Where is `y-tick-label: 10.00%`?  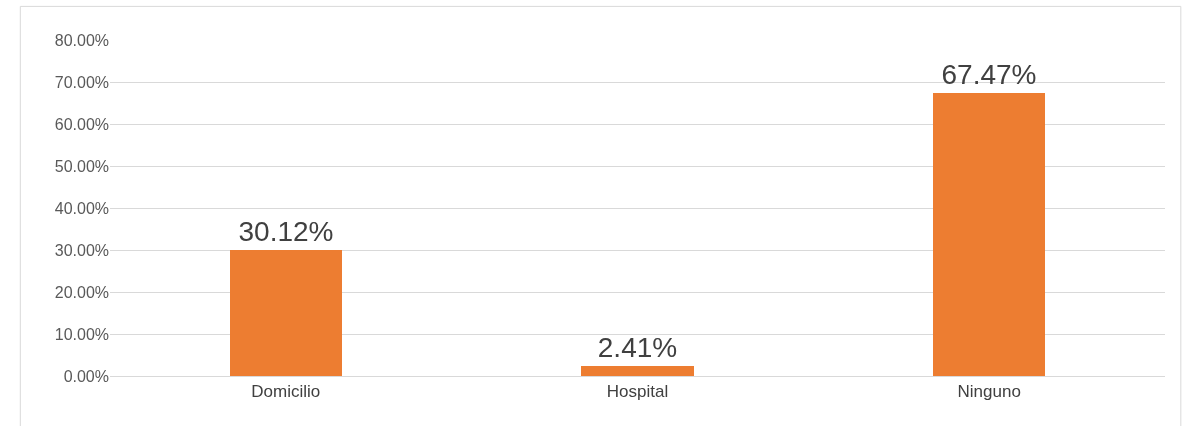 y-tick-label: 10.00% is located at coordinates (81, 334).